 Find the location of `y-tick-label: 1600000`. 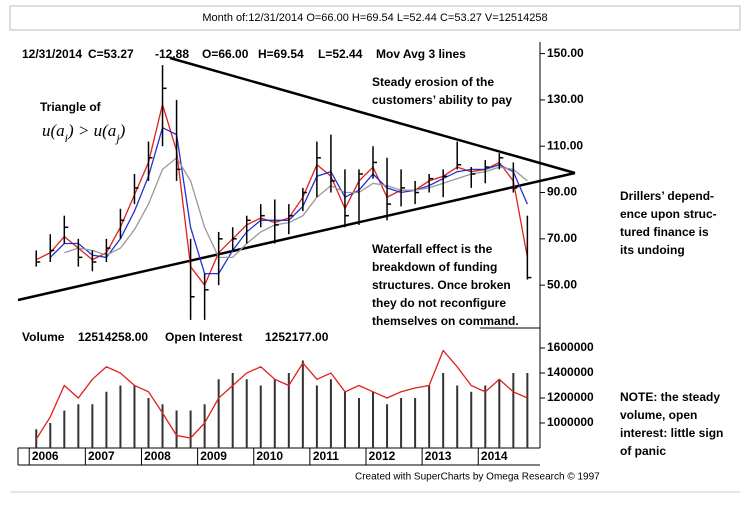

y-tick-label: 1600000 is located at coordinates (570, 347).